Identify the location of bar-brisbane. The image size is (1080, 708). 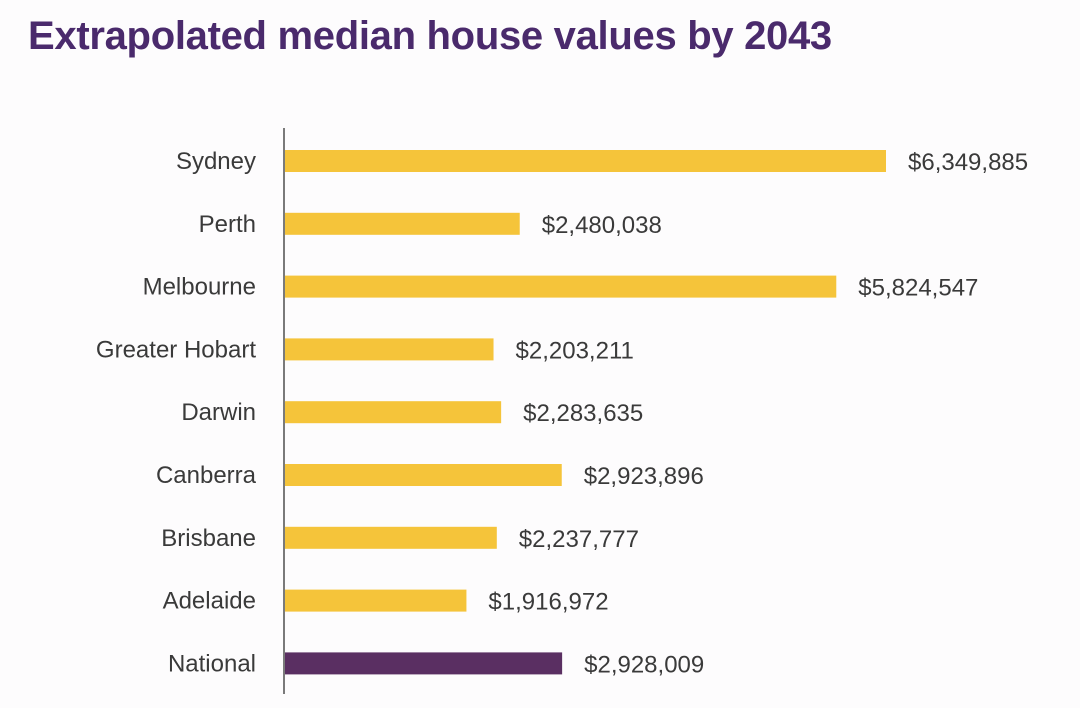
(391, 537).